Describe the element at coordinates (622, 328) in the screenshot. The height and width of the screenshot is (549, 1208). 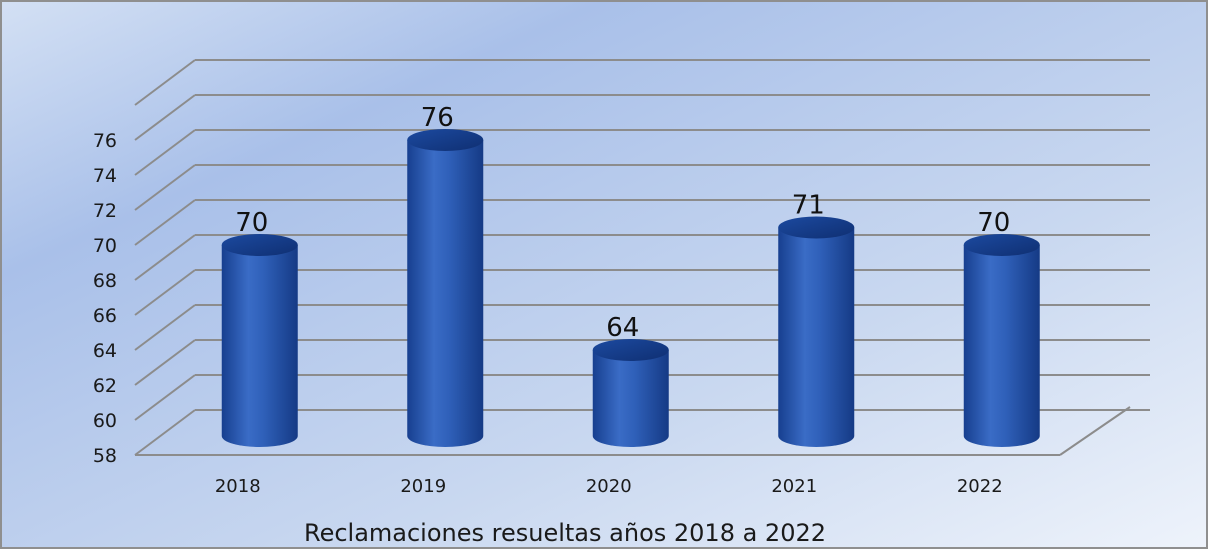
I see `data-label: 64` at that location.